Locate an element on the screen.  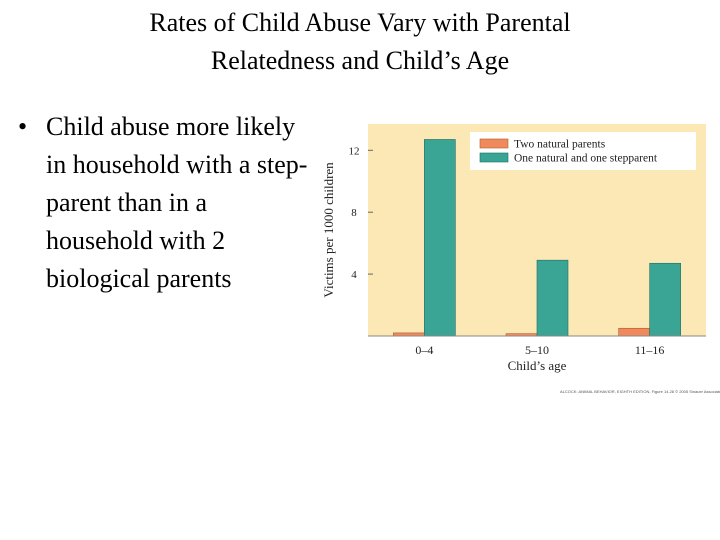
legend-label-two-natural: Two natural parents is located at coordinates (560, 145).